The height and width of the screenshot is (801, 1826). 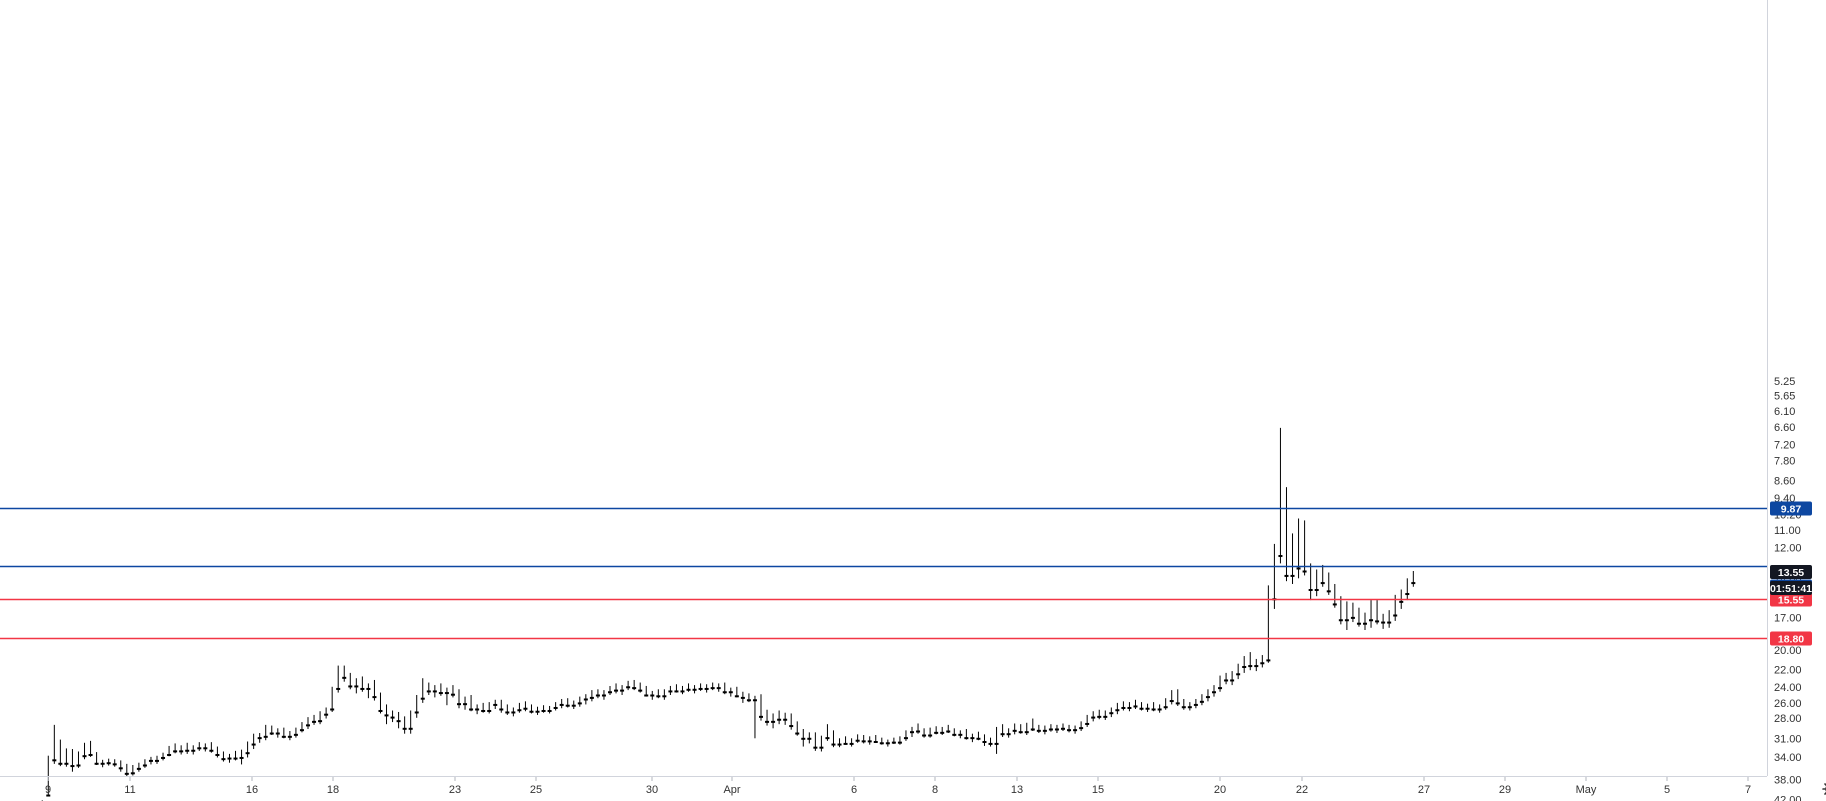 What do you see at coordinates (1824, 789) in the screenshot?
I see `gear-icon` at bounding box center [1824, 789].